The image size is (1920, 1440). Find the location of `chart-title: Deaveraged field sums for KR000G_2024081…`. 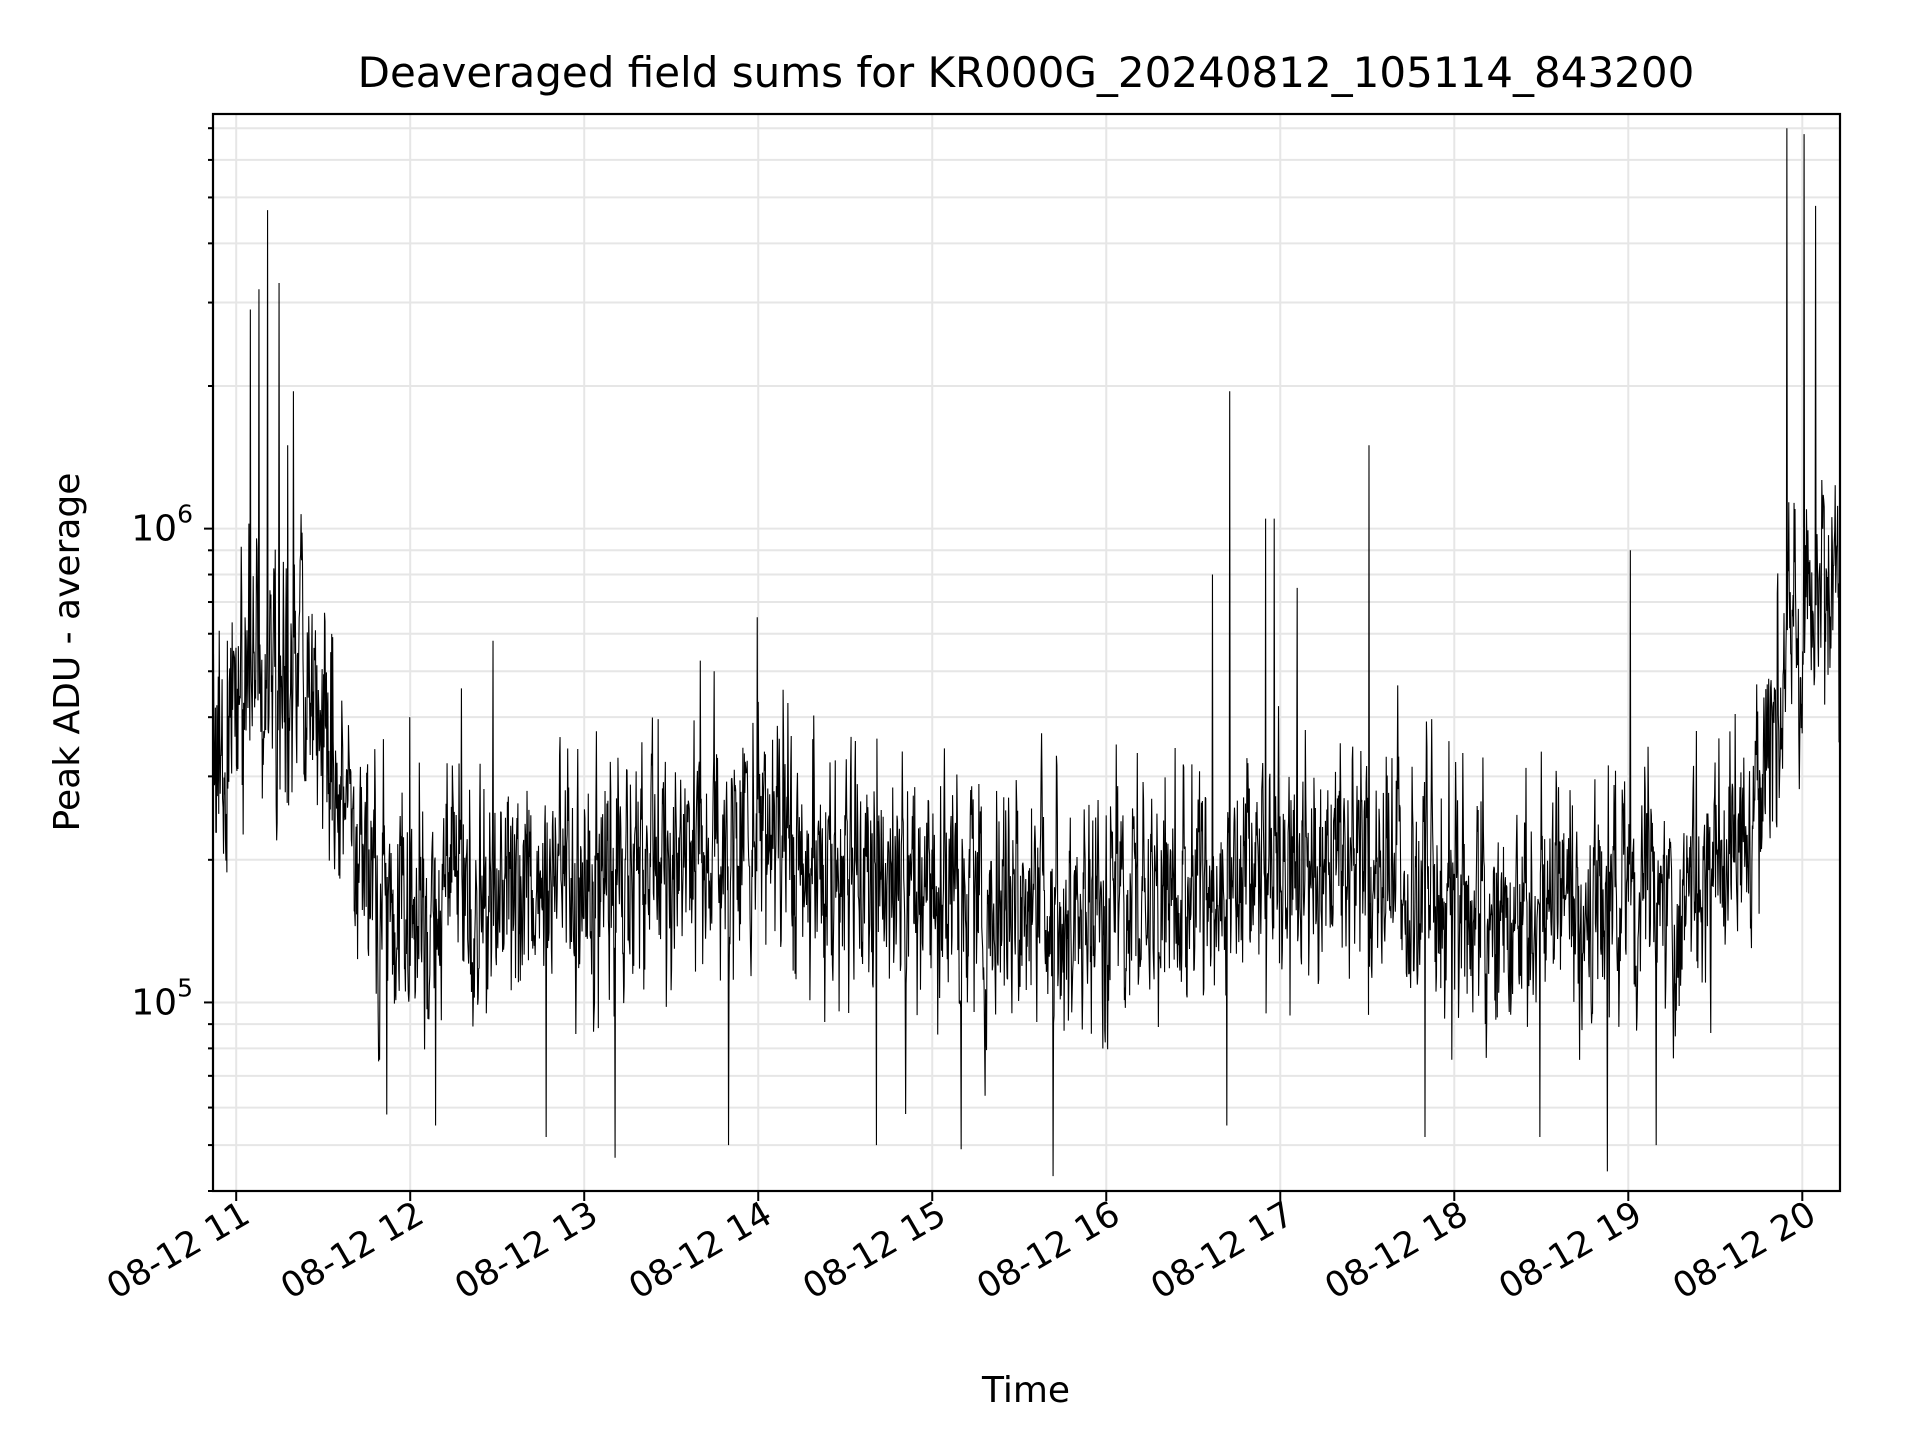

chart-title: Deaveraged field sums for KR000G_2024081… is located at coordinates (1026, 72).